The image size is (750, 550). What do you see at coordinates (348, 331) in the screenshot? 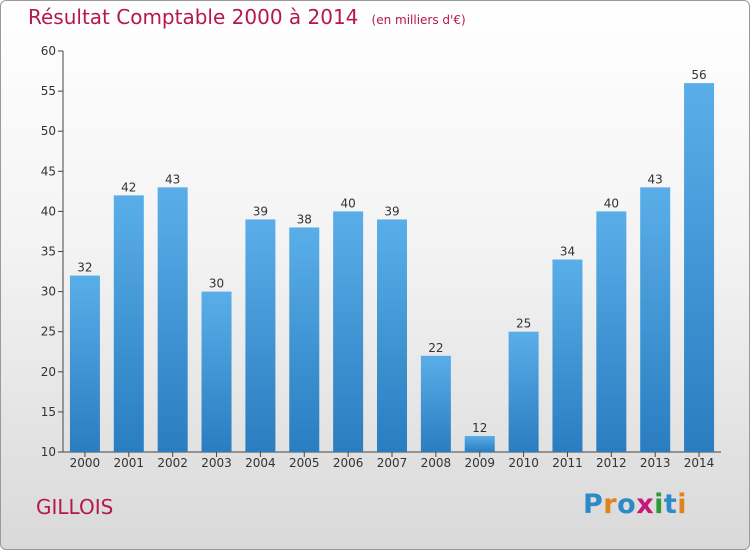
I see `bar-2006` at bounding box center [348, 331].